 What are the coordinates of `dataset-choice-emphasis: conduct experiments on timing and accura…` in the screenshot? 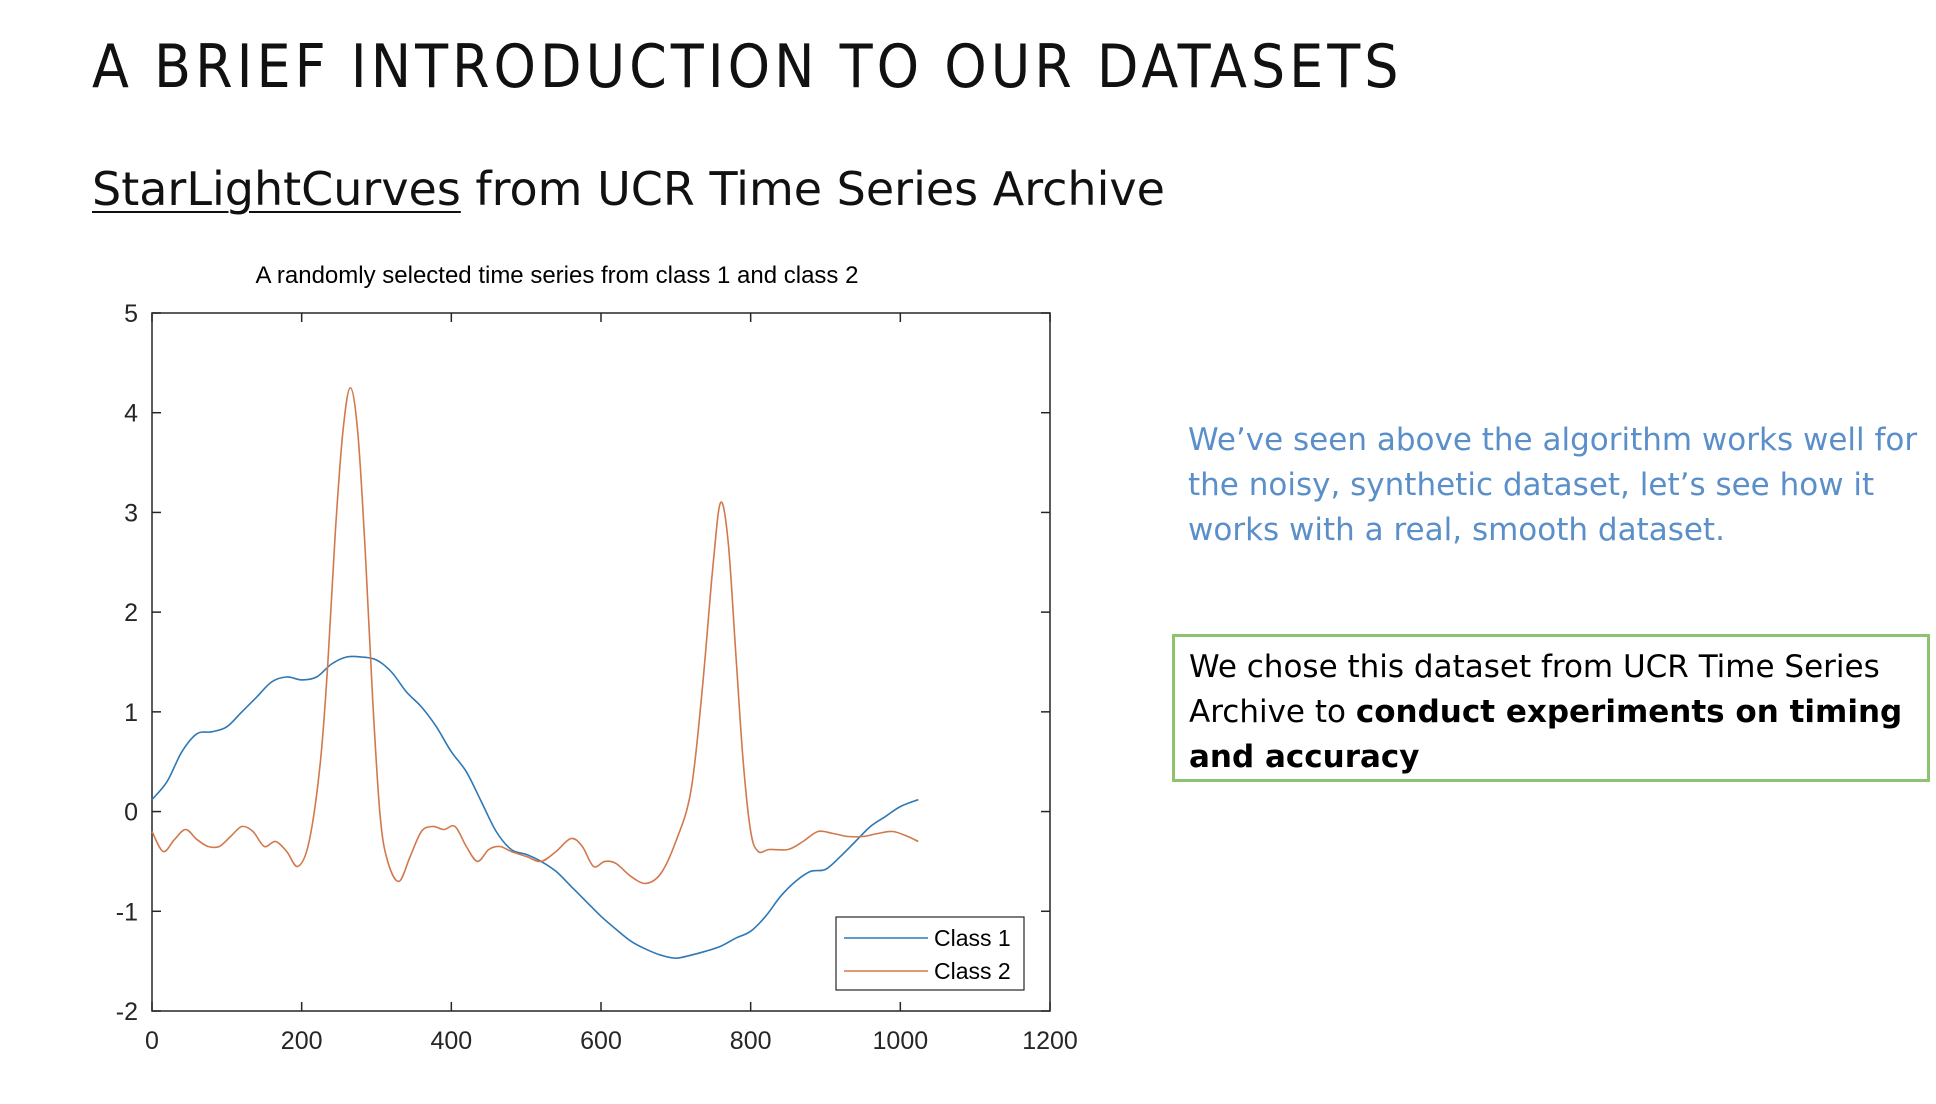 It's located at (1546, 734).